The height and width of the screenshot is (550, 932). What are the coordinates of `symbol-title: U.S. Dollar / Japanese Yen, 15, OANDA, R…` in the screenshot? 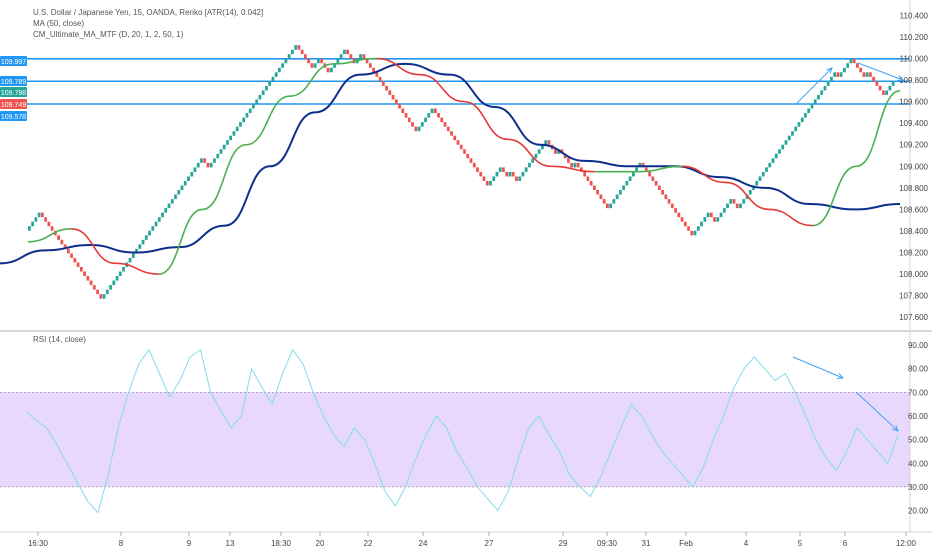 It's located at (148, 12).